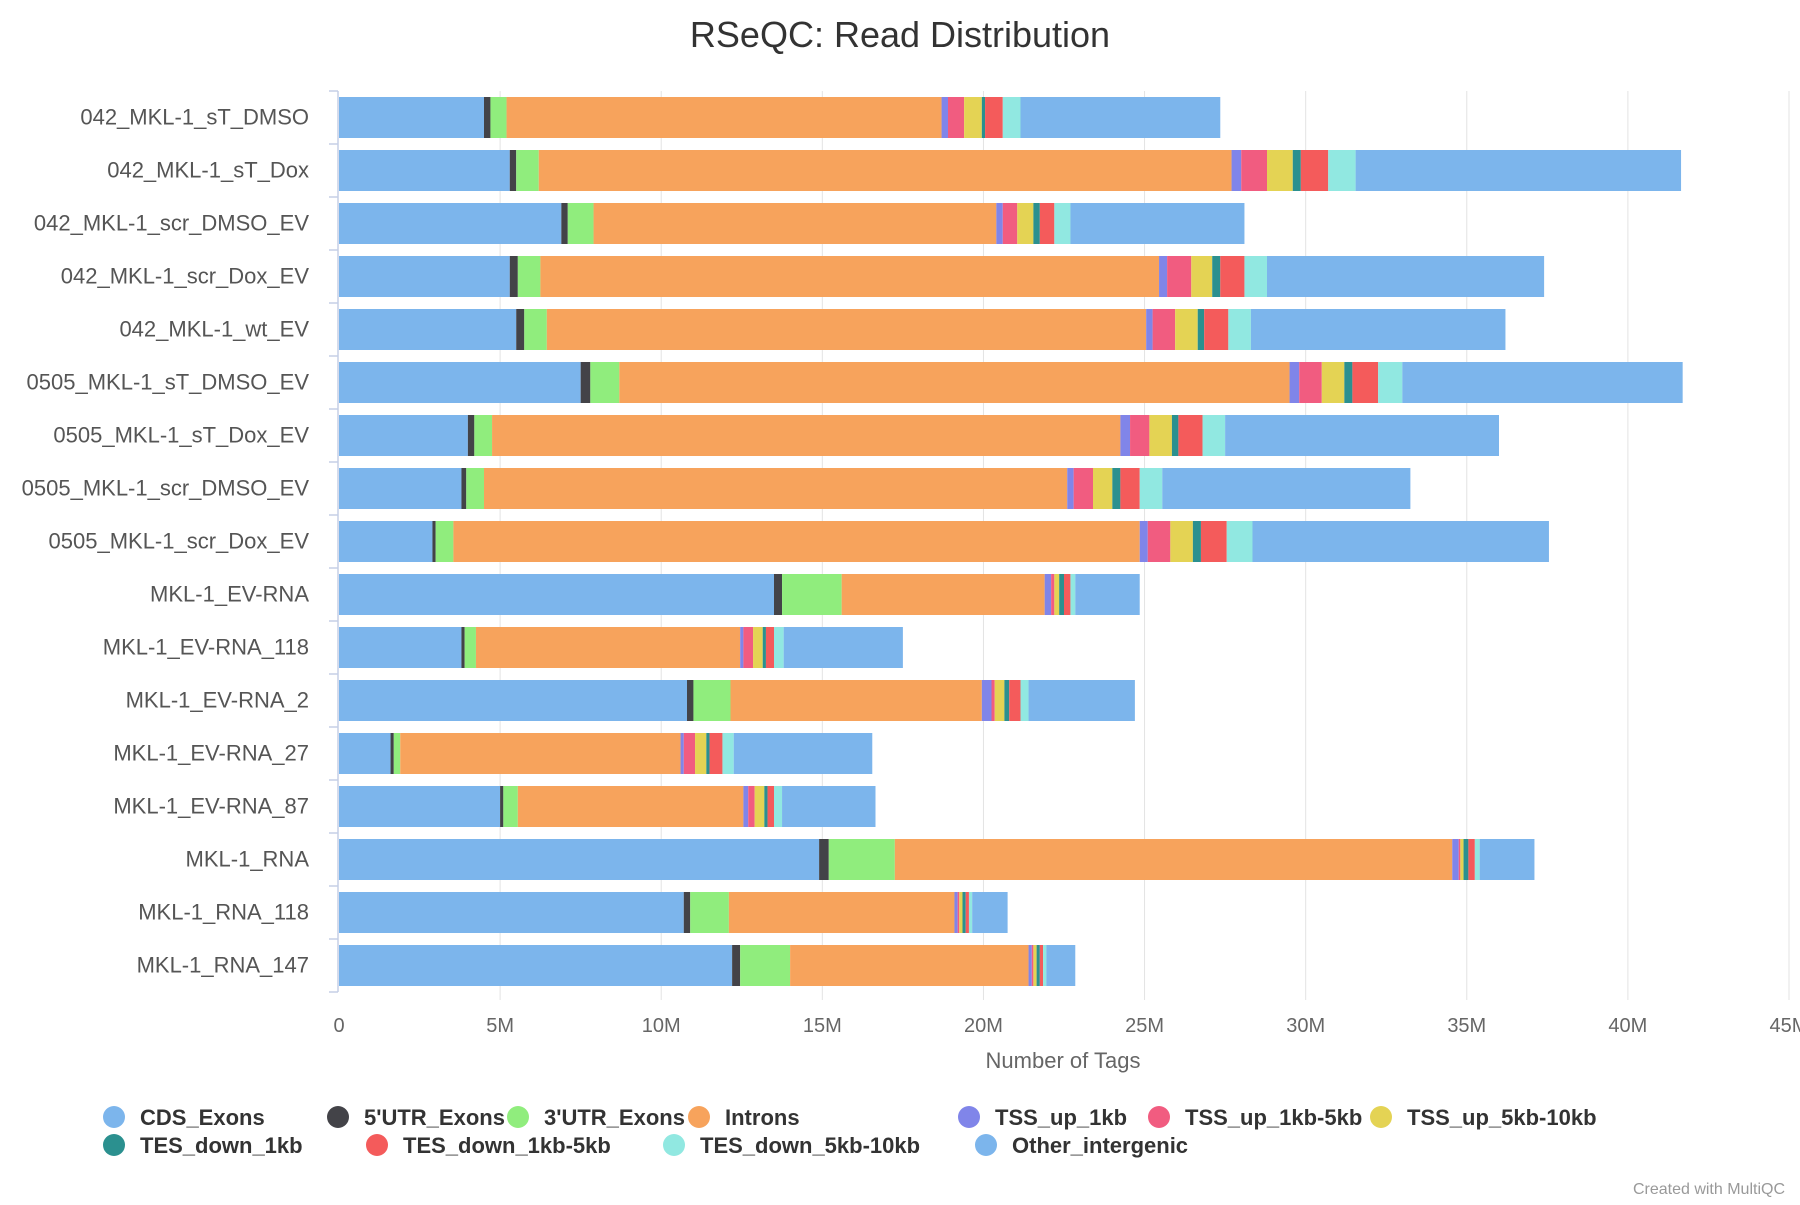 The image size is (1800, 1205). Describe the element at coordinates (1030, 965) in the screenshot. I see `bar-segment-tss-up-1kb: MKL-1_RNA_147 — TSS_up_1kb: 100,000` at that location.